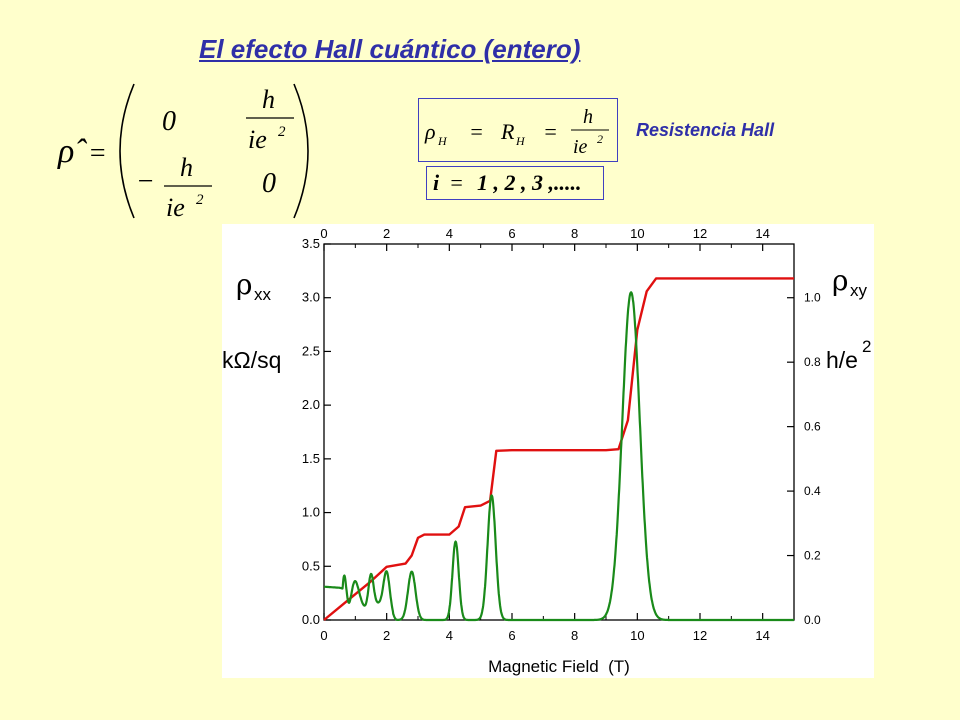  I want to click on matrix-entry-10-exponent: 2, so click(200, 200).